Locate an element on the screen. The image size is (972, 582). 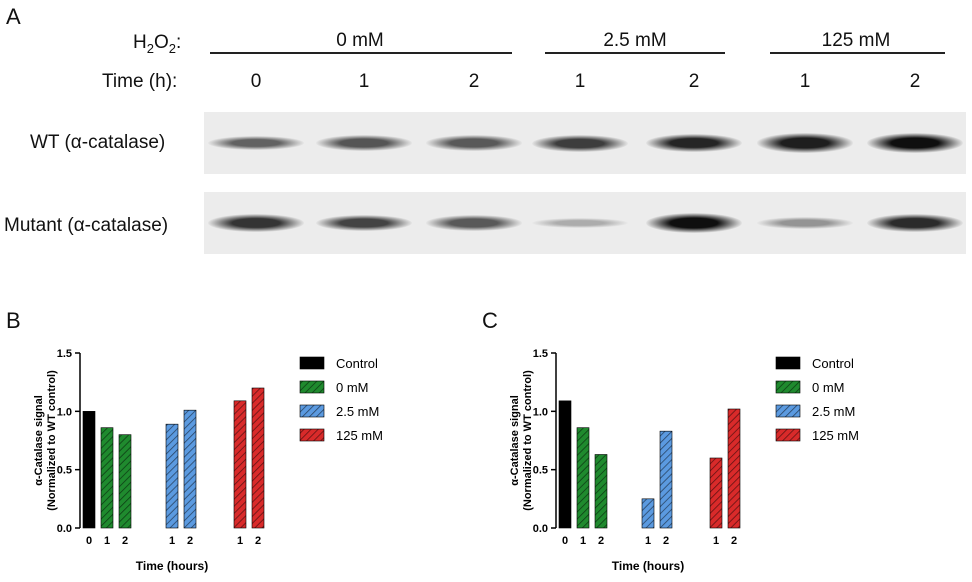
row-label-wt: WT (α-catalase) is located at coordinates (98, 142).